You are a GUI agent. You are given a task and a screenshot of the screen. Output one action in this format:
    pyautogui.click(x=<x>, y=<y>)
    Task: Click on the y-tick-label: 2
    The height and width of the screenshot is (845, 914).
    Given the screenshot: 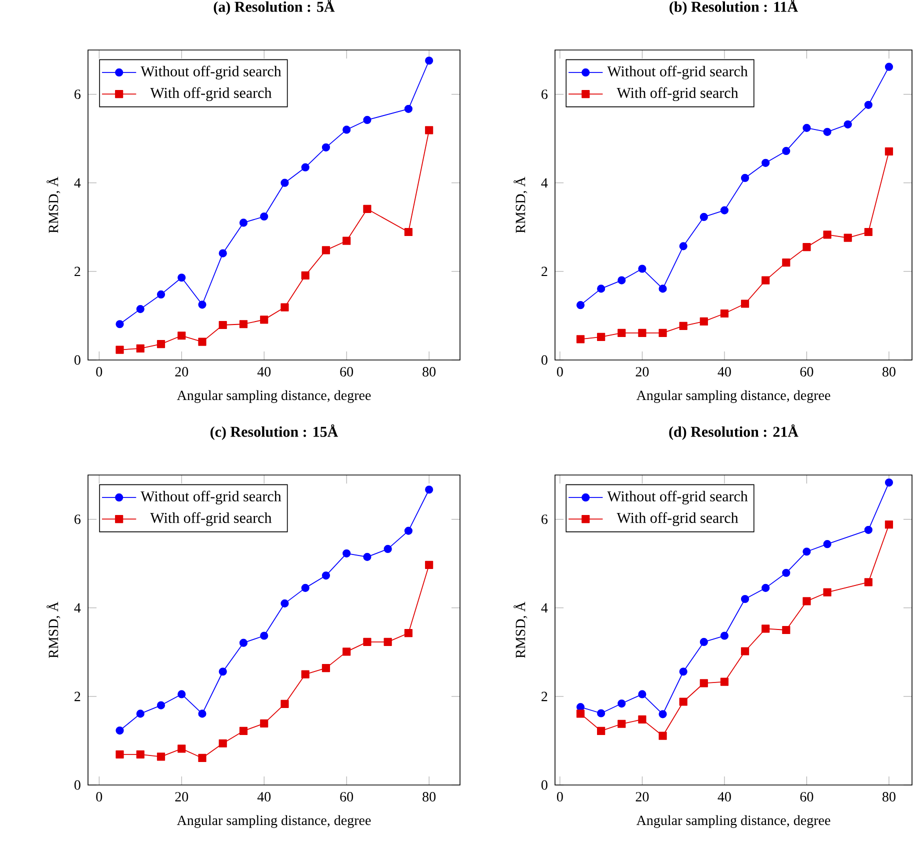 What is the action you would take?
    pyautogui.click(x=77, y=697)
    